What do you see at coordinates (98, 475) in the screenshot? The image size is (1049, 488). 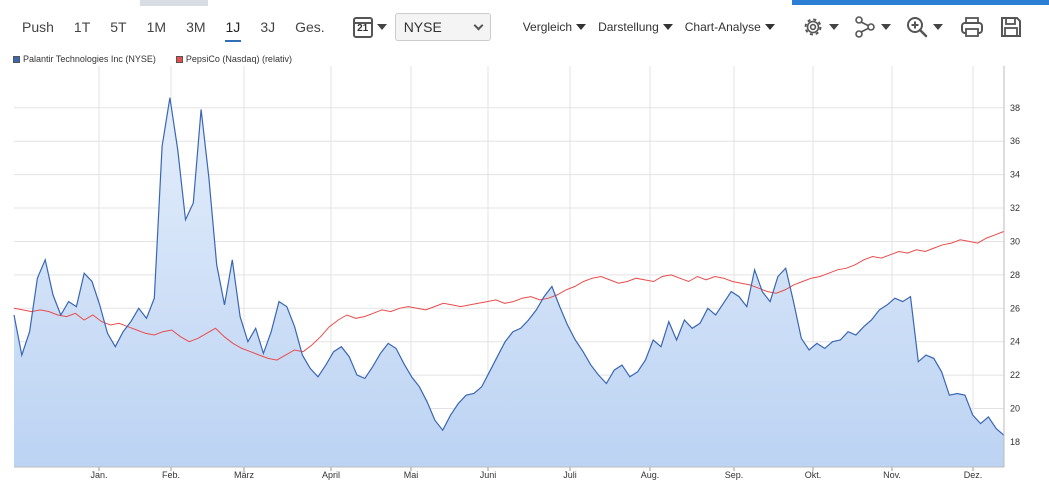 I see `x-tick-label: Jan.` at bounding box center [98, 475].